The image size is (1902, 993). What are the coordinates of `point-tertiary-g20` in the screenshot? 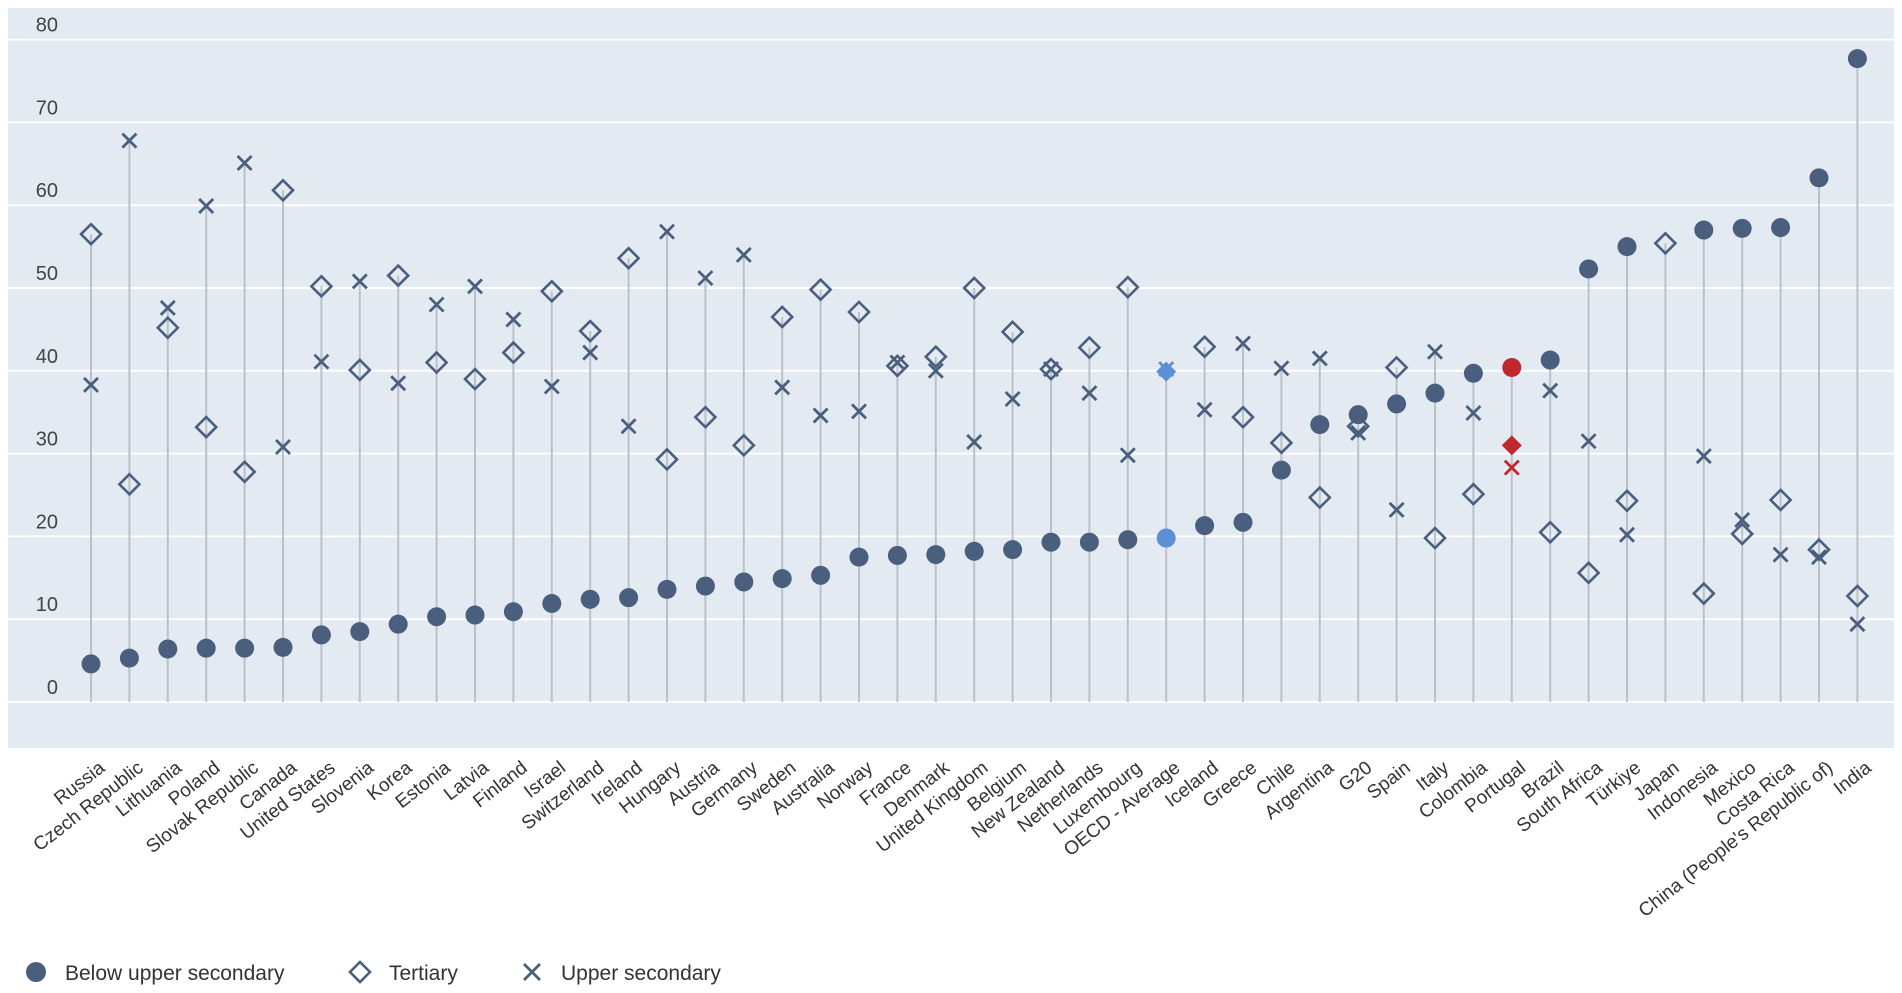 It's located at (1358, 426).